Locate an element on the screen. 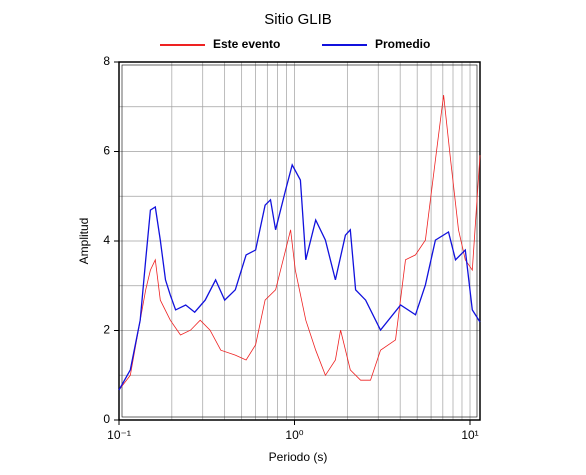 This screenshot has height=475, width=586. chart-title: Sitio GLIB is located at coordinates (298, 19).